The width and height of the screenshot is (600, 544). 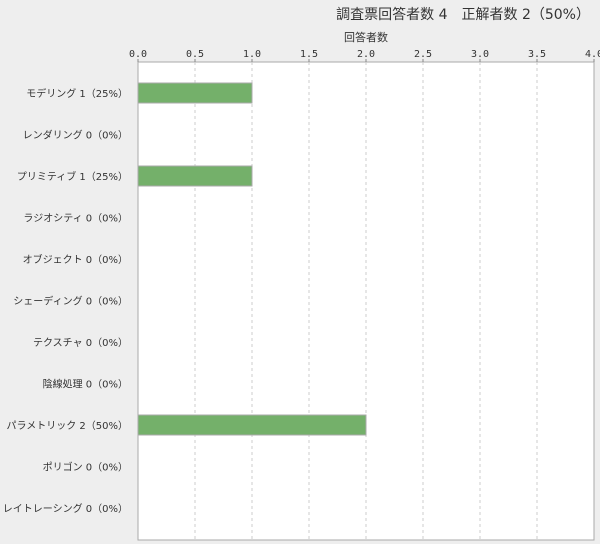 I want to click on x-tick-label: 4.0, so click(x=592, y=54).